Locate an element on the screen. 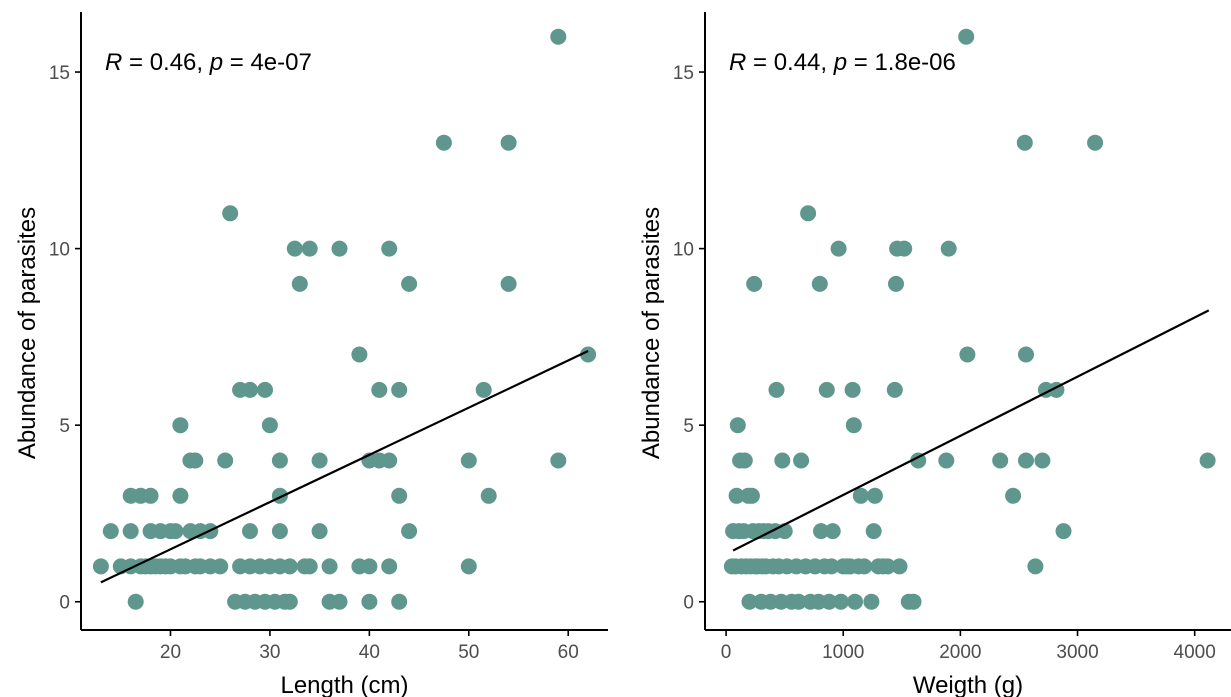  weight-correlation-annotation: R = 0.44, p = 1.8e-06 is located at coordinates (842, 62).